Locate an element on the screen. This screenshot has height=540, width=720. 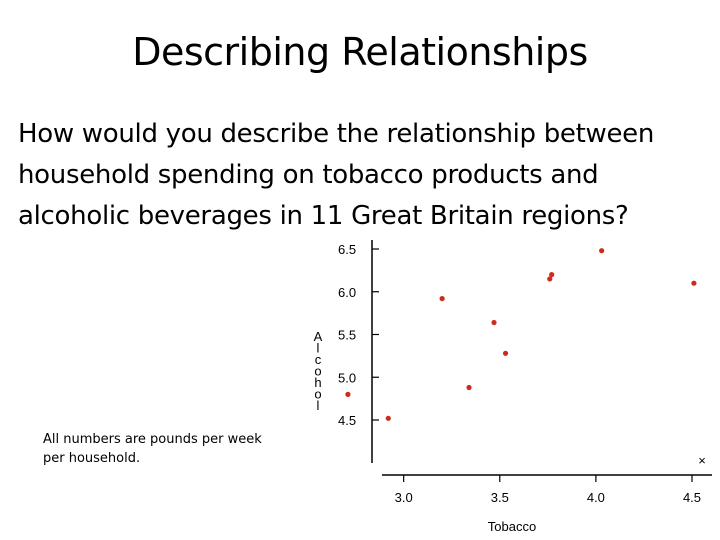
x-tick-label: 3.5 is located at coordinates (500, 497).